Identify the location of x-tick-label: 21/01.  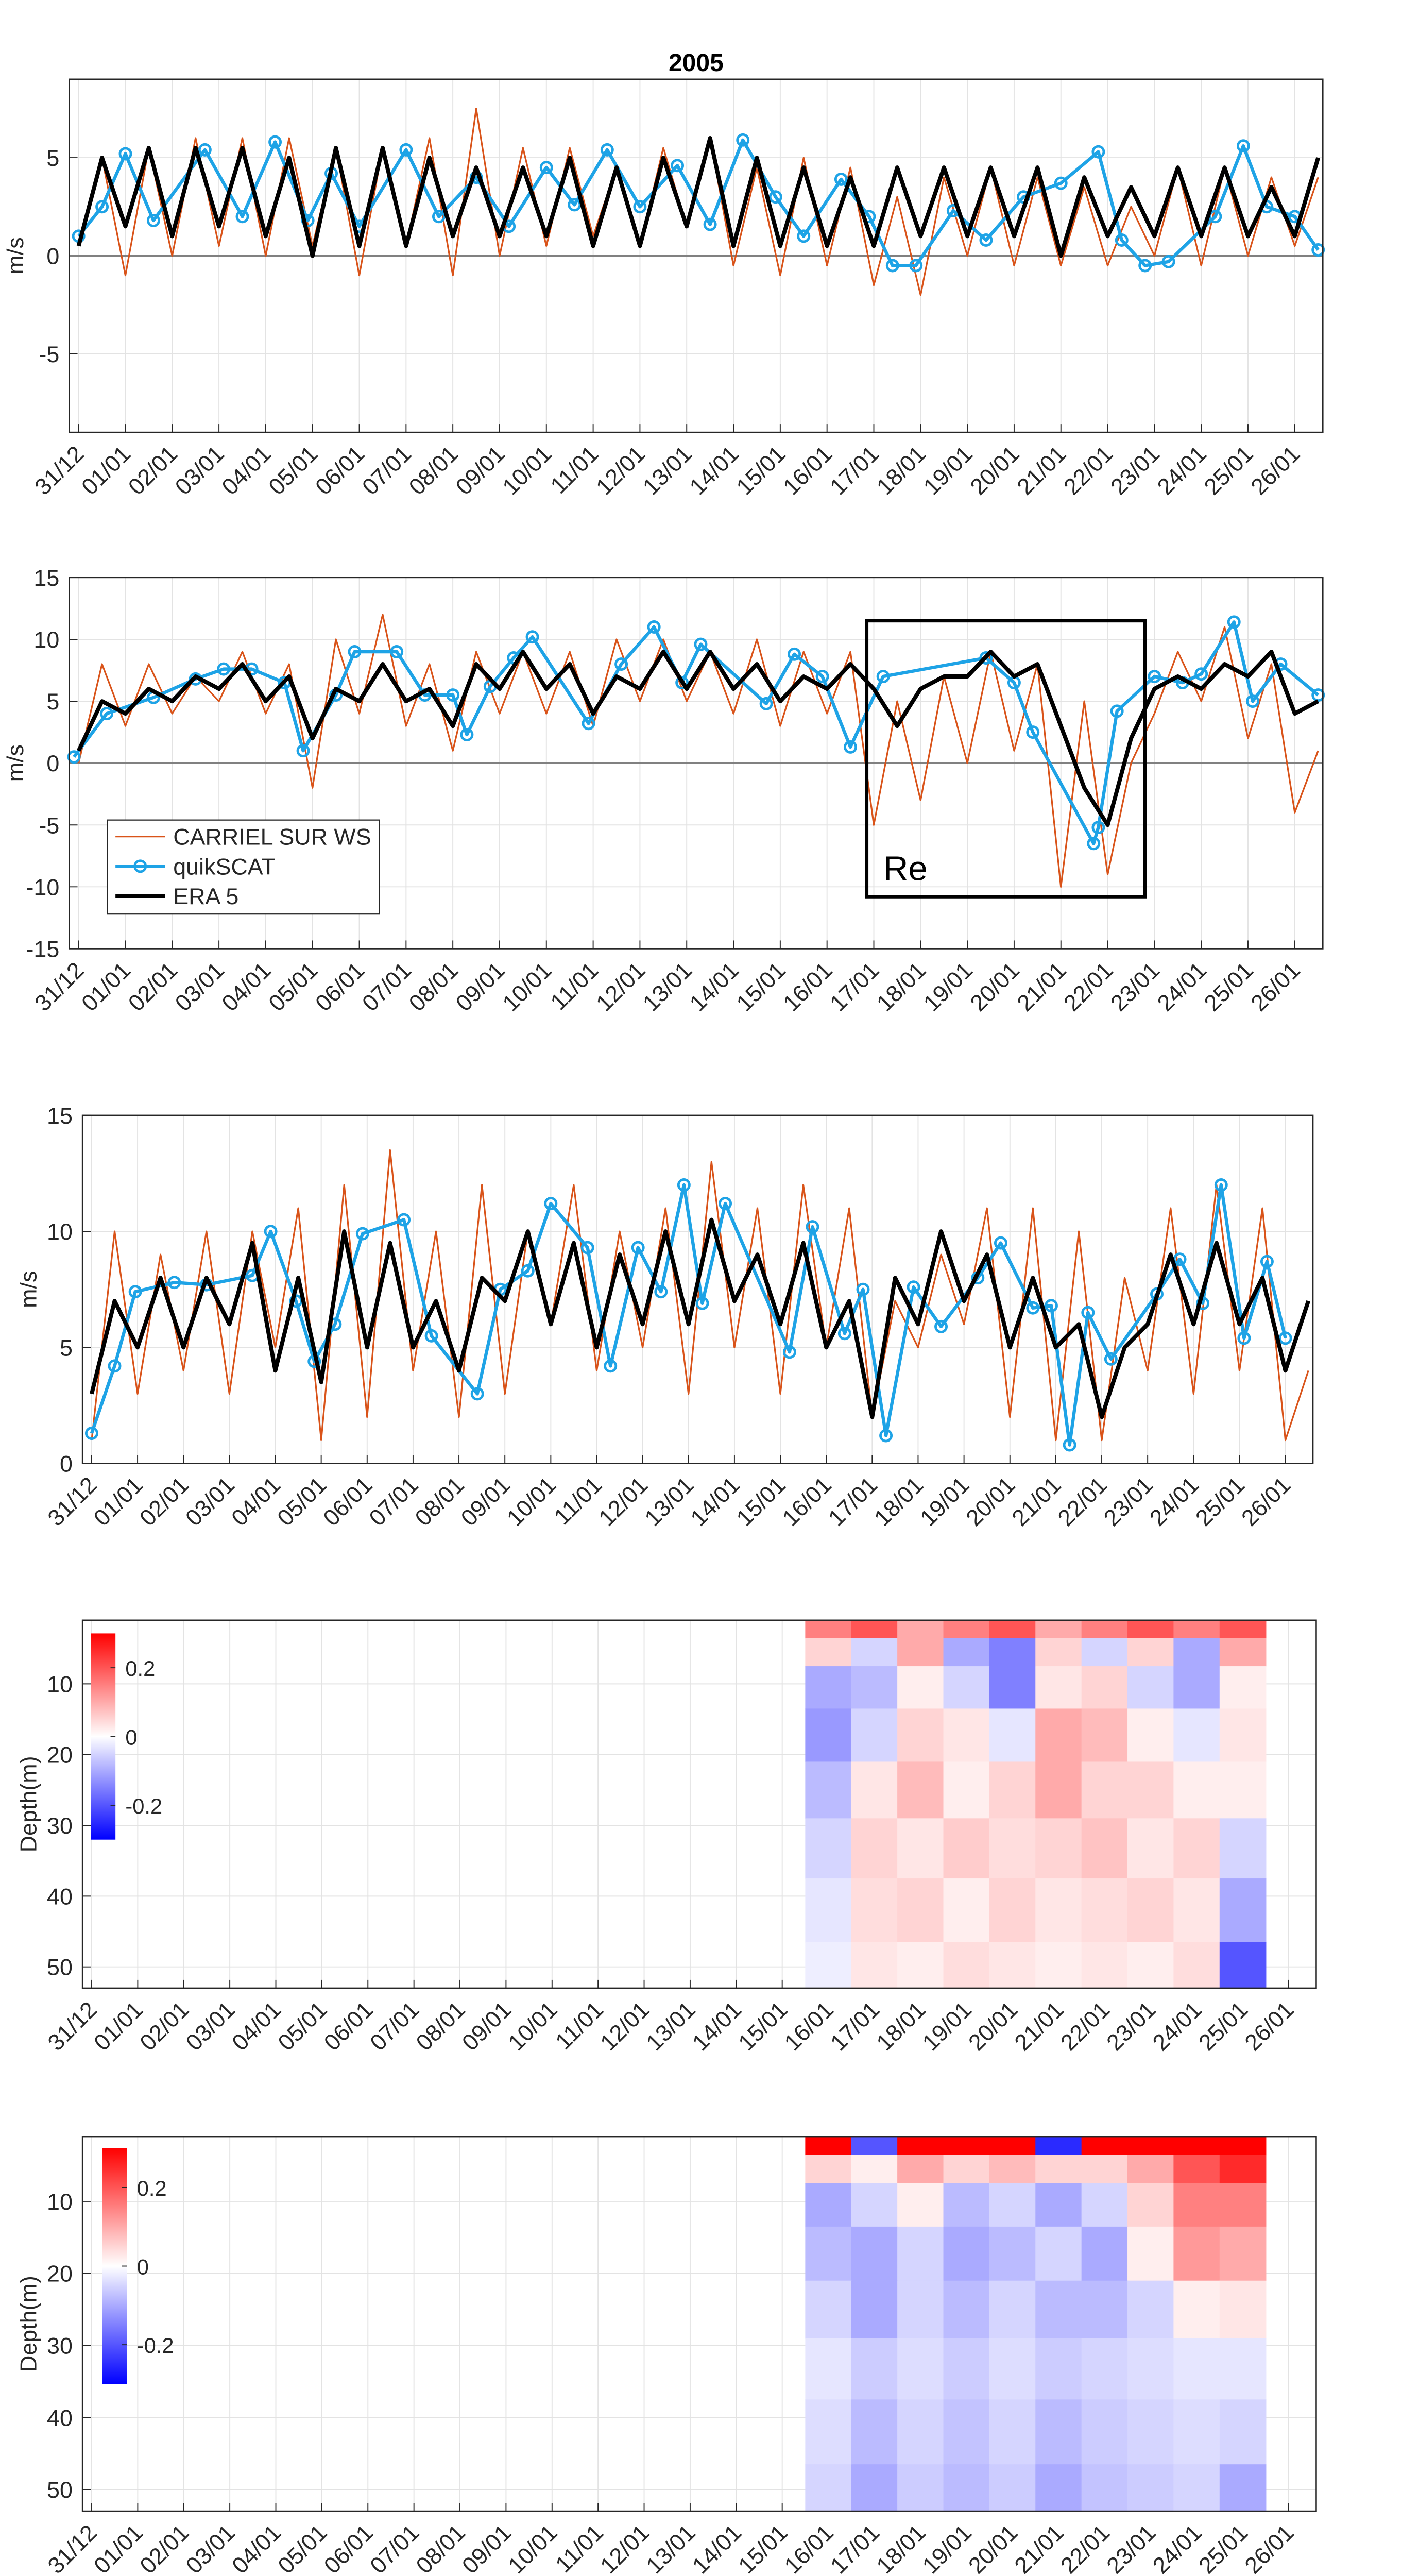
(1036, 1501).